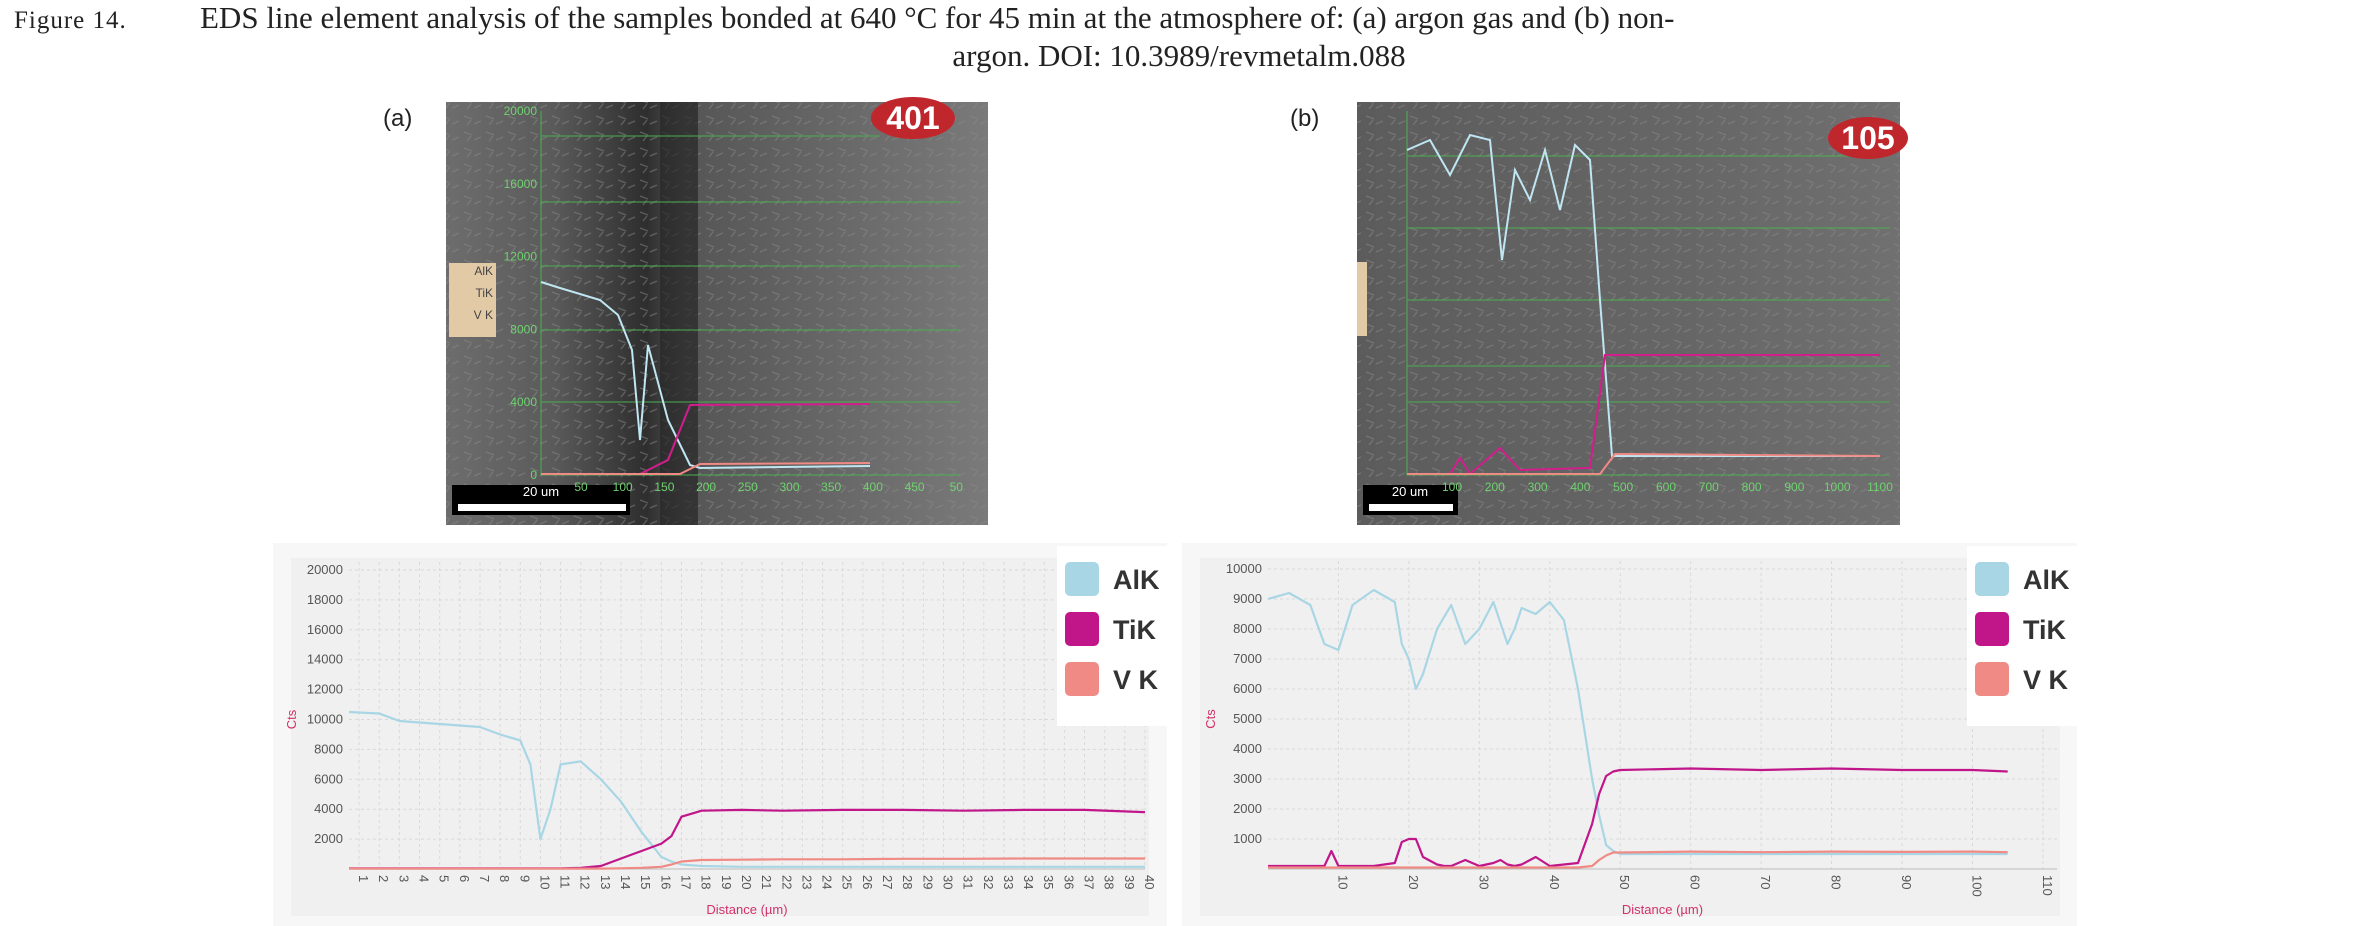 Image resolution: width=2358 pixels, height=926 pixels. I want to click on sem-x-tick: 350, so click(831, 487).